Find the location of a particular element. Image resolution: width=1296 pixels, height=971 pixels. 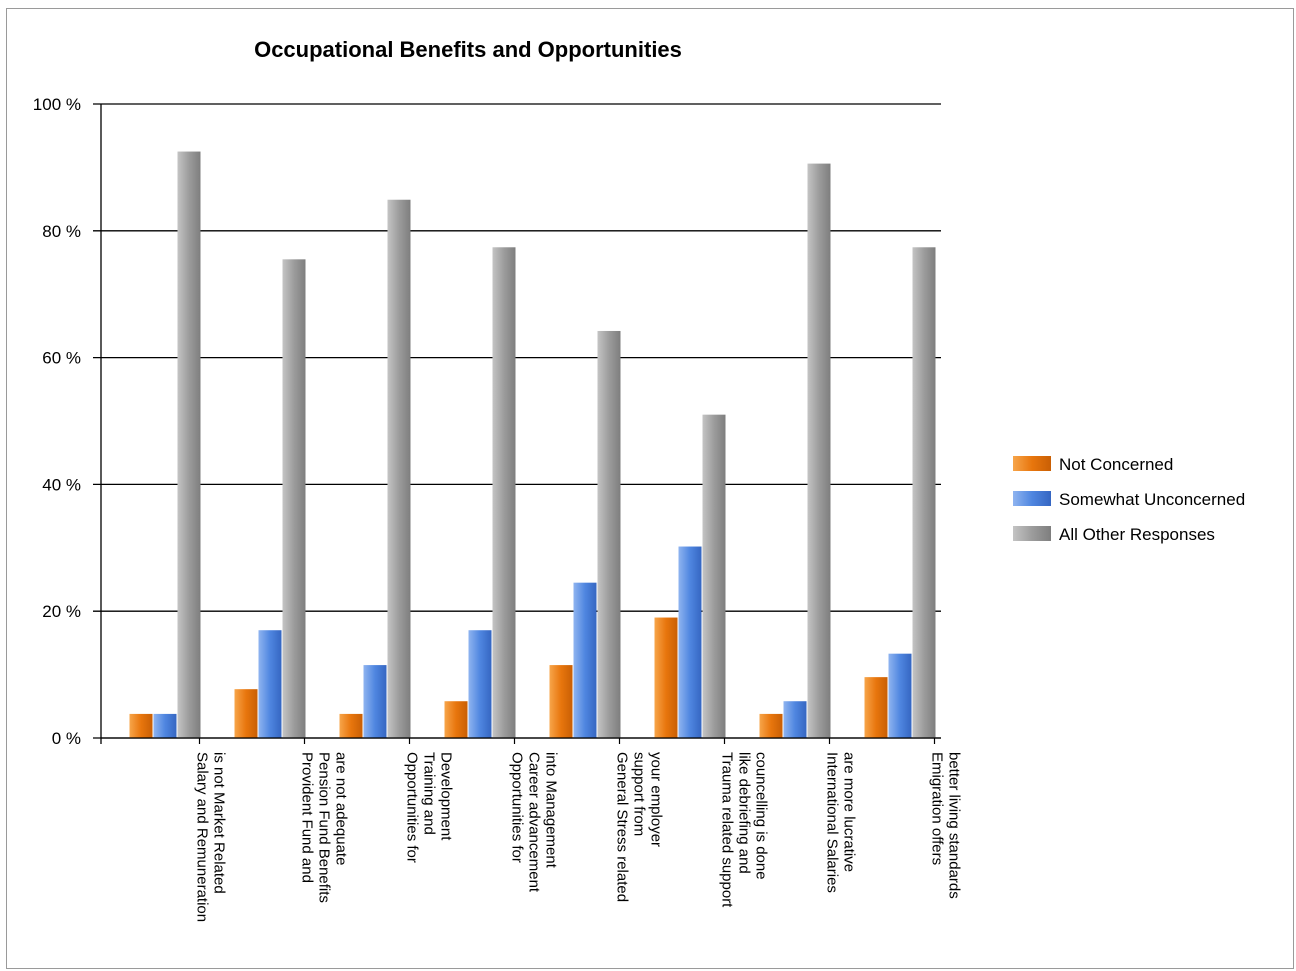

x-tick-label-line: support from is located at coordinates (639, 794).